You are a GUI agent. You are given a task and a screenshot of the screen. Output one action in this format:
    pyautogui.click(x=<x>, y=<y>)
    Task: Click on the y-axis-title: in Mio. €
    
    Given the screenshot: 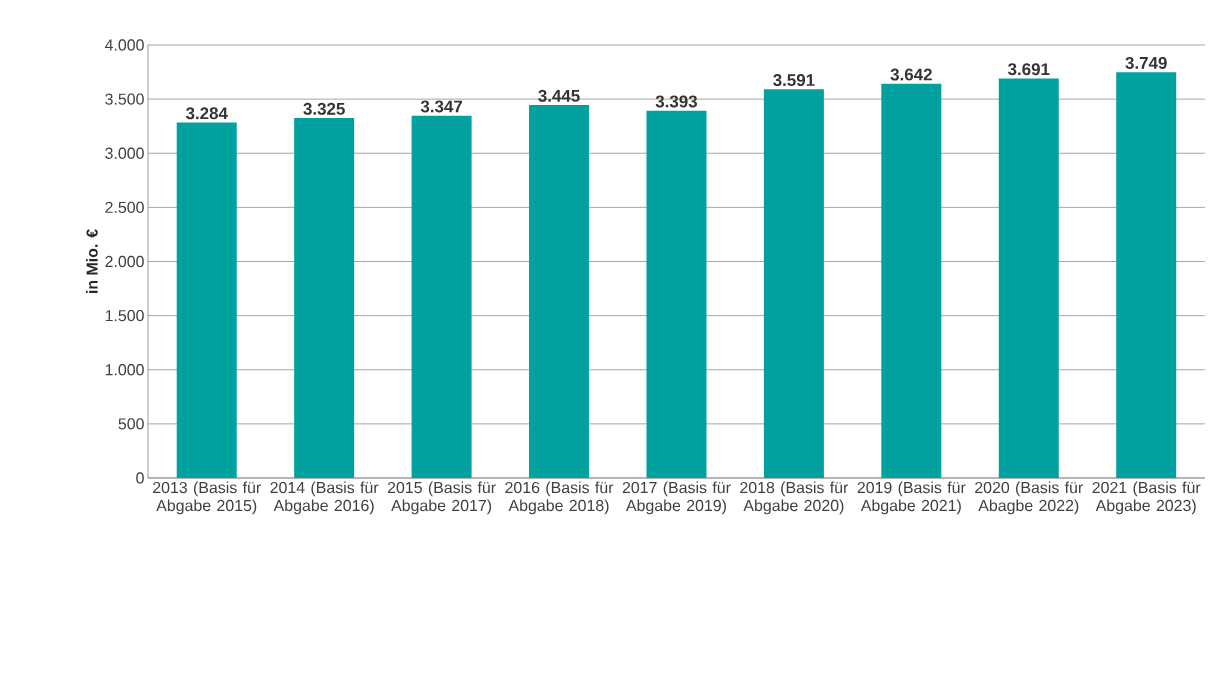 What is the action you would take?
    pyautogui.click(x=92, y=261)
    